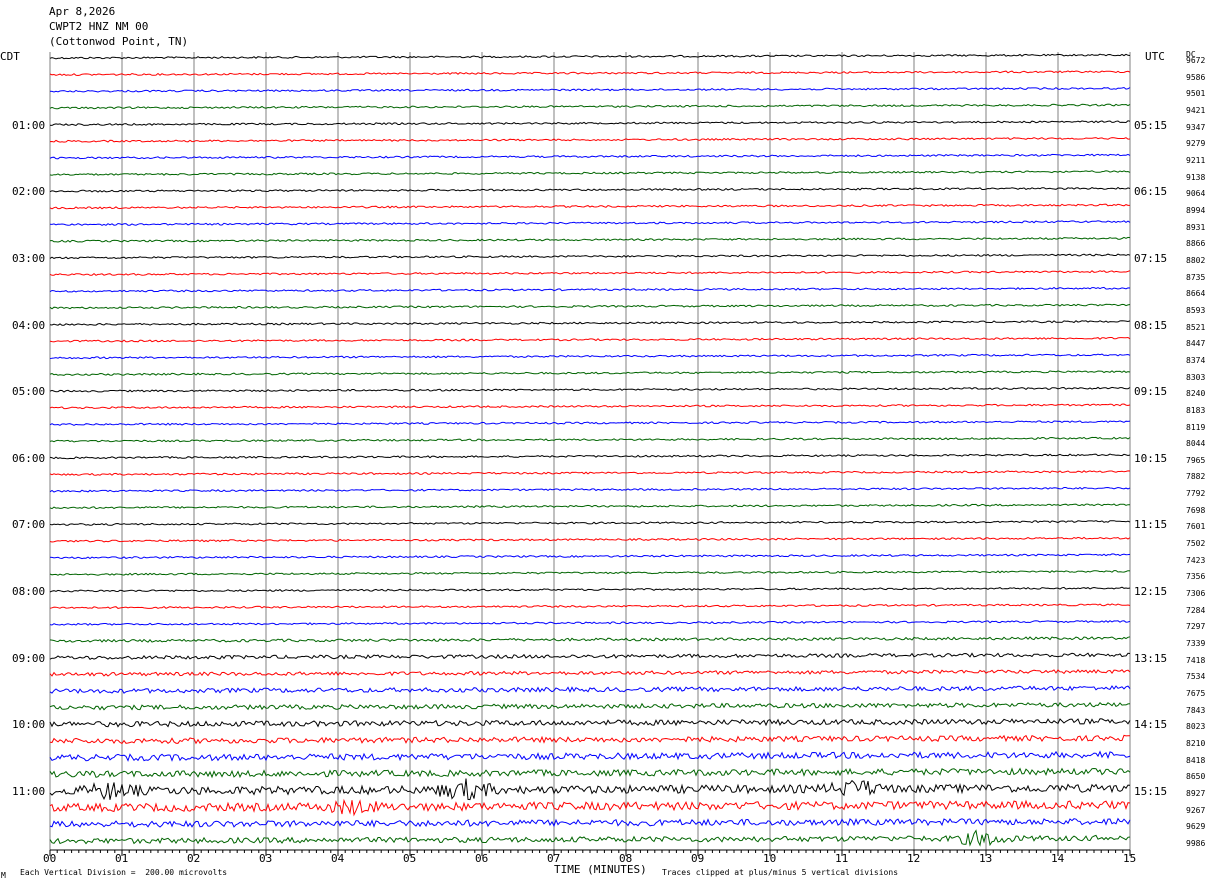  I want to click on x-tick-label: 11, so click(842, 858).